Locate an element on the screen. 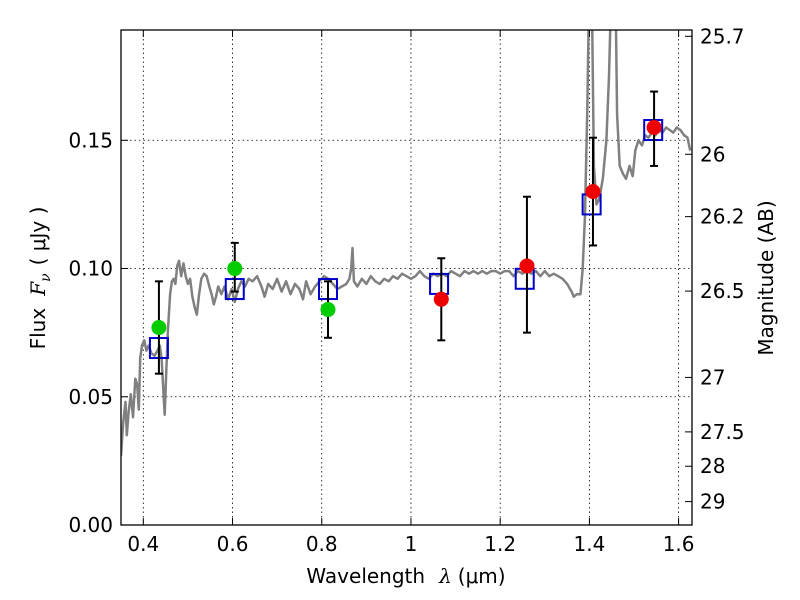 The width and height of the screenshot is (800, 600). y-axis-label-text: Flux is located at coordinates (38, 329).